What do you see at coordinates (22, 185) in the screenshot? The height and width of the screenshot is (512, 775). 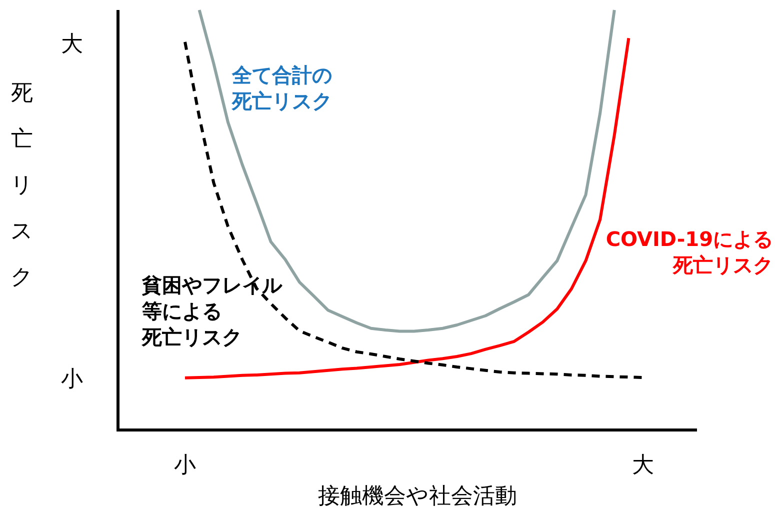 I see `text: 死亡リスク` at bounding box center [22, 185].